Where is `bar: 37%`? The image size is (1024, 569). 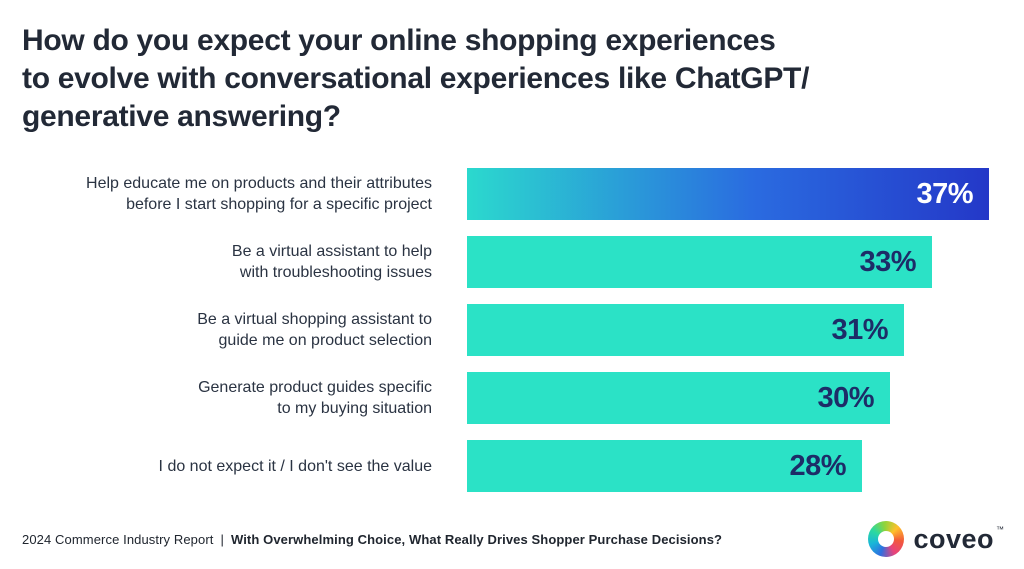 bar: 37% is located at coordinates (728, 194).